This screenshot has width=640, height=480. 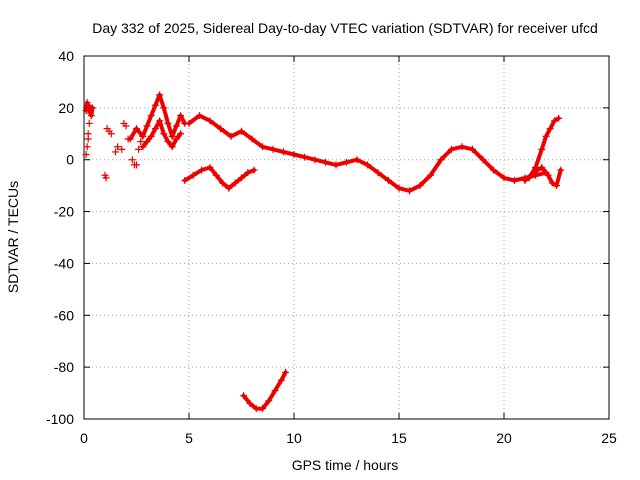 I want to click on y-tick-label: 40, so click(x=66, y=56).